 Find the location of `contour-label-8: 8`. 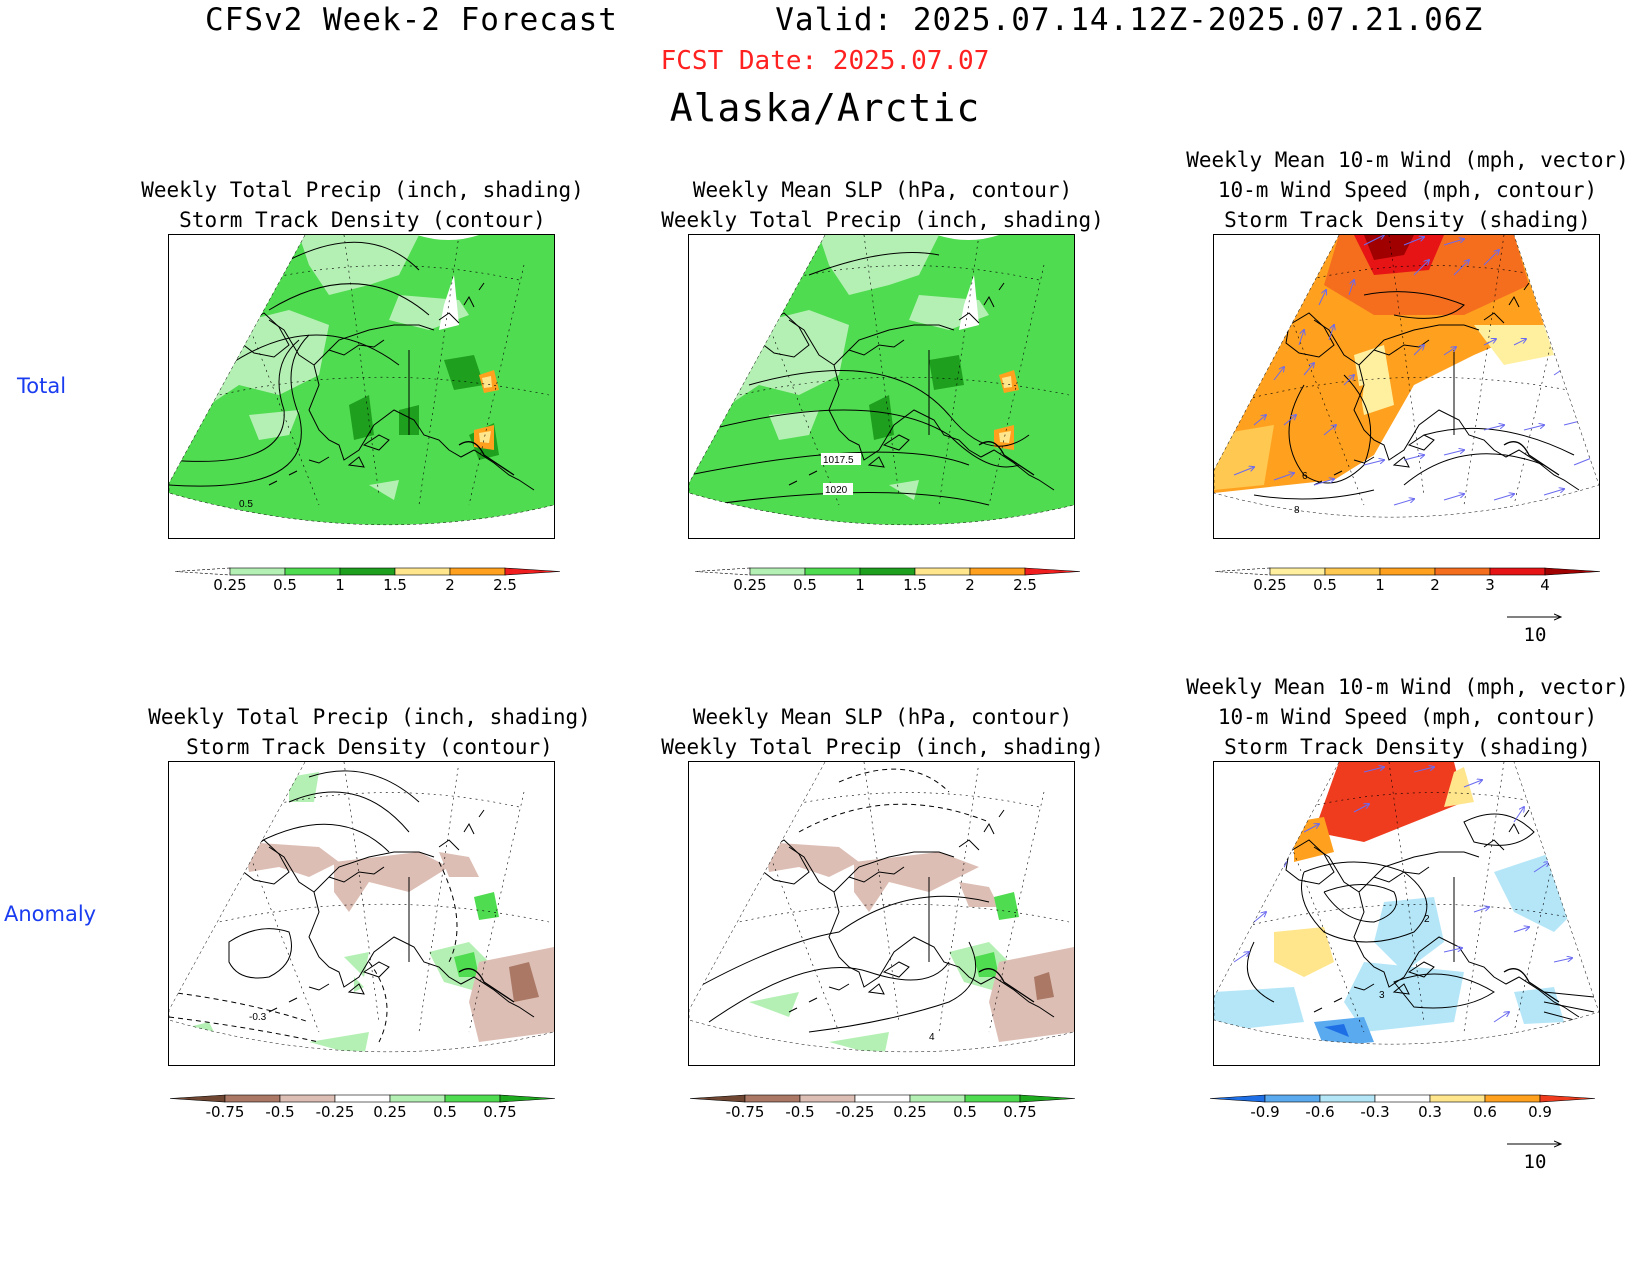

contour-label-8: 8 is located at coordinates (1297, 510).